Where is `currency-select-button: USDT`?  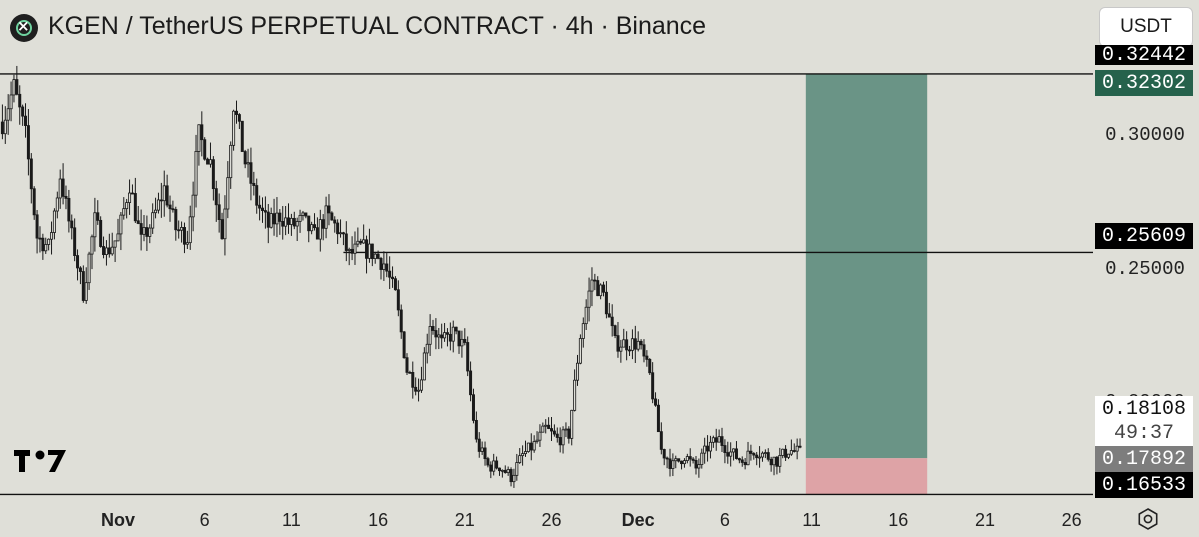
currency-select-button: USDT is located at coordinates (1146, 27).